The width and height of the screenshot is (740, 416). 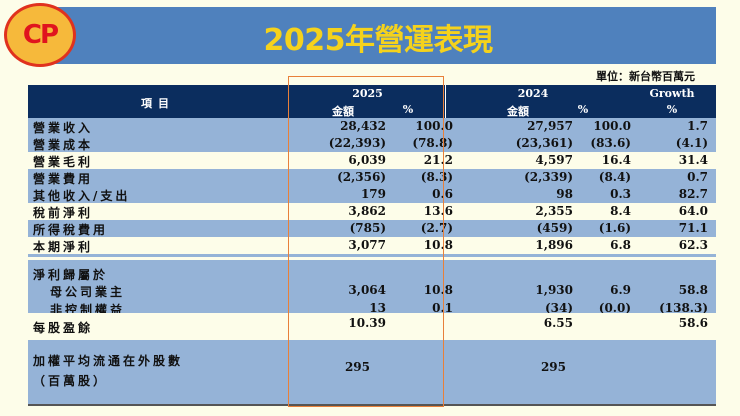 What do you see at coordinates (88, 292) in the screenshot?
I see `attrib-row-label: 母公司業主` at bounding box center [88, 292].